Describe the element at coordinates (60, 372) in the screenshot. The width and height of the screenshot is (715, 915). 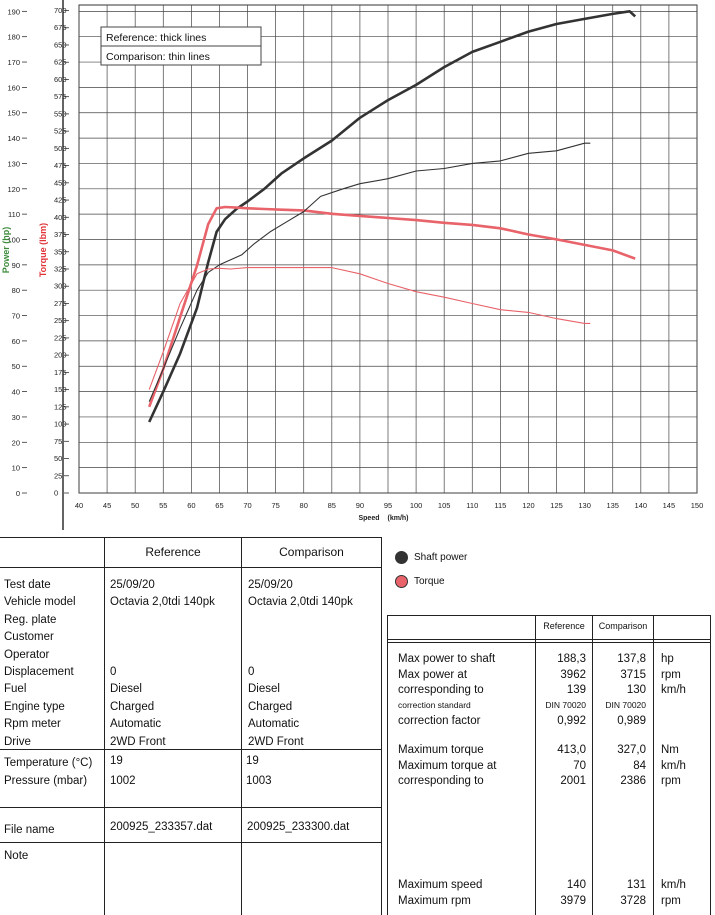
I see `torque-tick-label: 175` at that location.